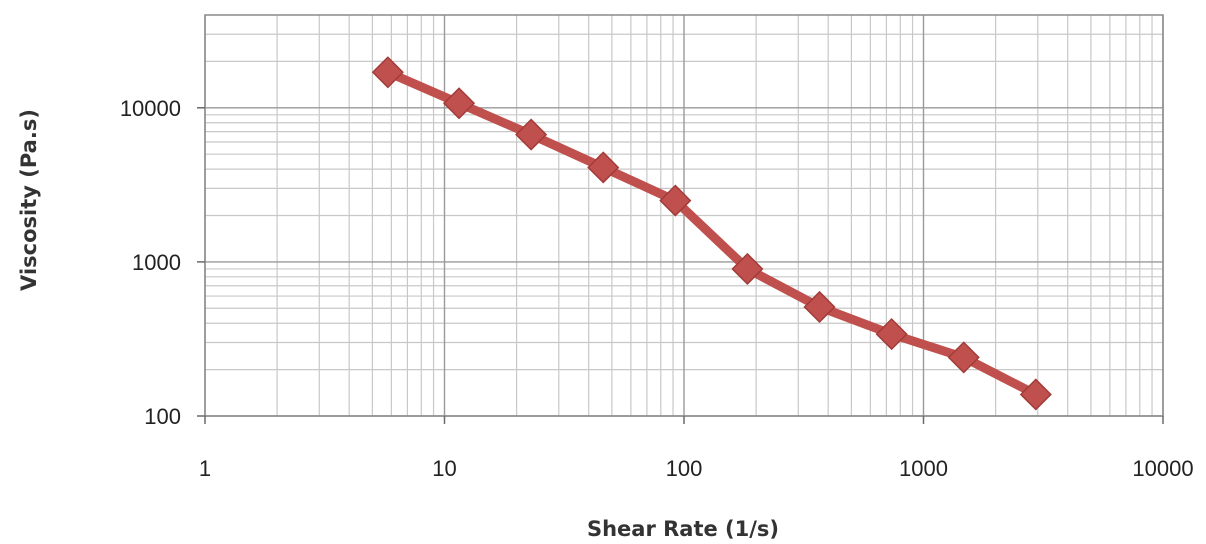  Describe the element at coordinates (205, 468) in the screenshot. I see `x-tick-label: 1` at that location.